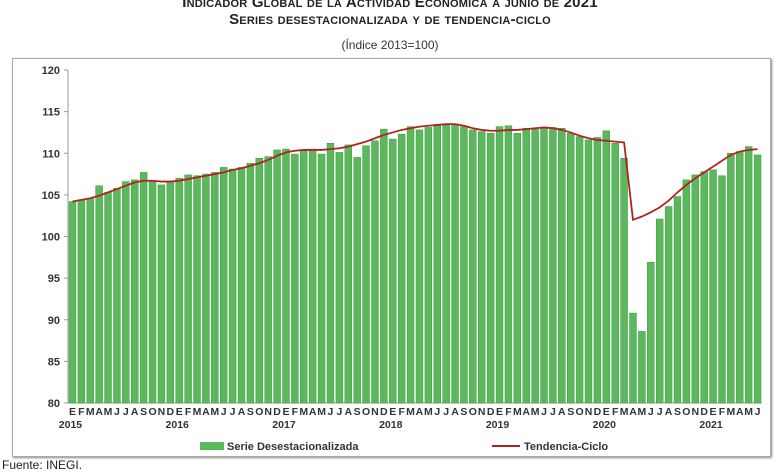 The height and width of the screenshot is (472, 780). Describe the element at coordinates (605, 425) in the screenshot. I see `x-year-label: 2020` at that location.